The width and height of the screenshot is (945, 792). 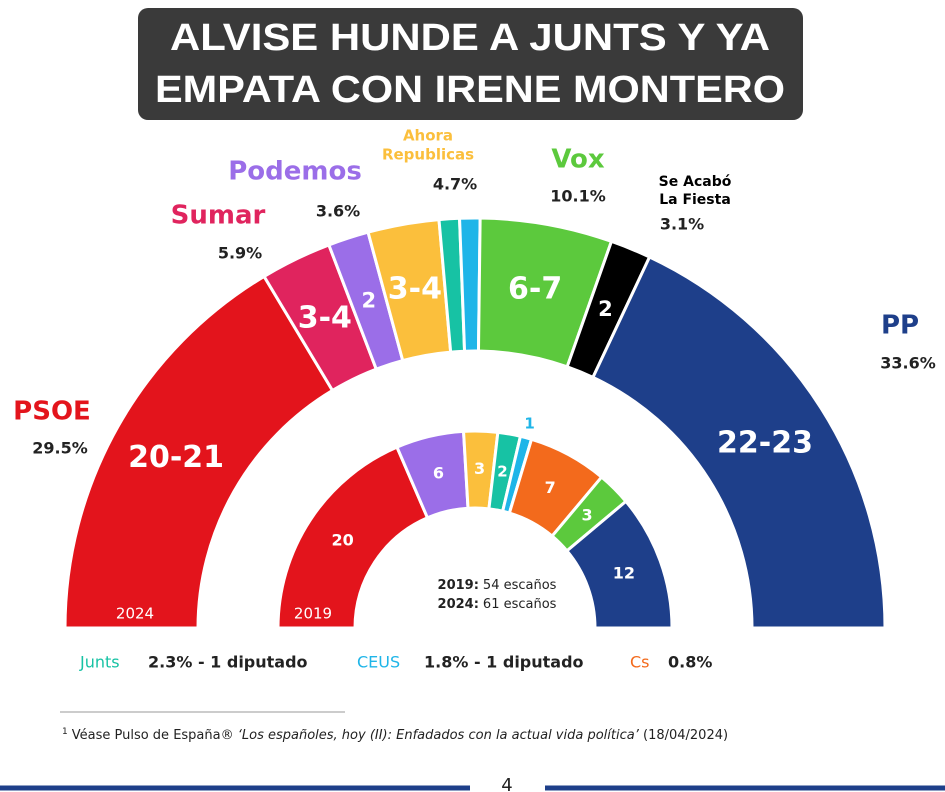 What do you see at coordinates (313, 614) in the screenshot?
I see `year-label: 2019` at bounding box center [313, 614].